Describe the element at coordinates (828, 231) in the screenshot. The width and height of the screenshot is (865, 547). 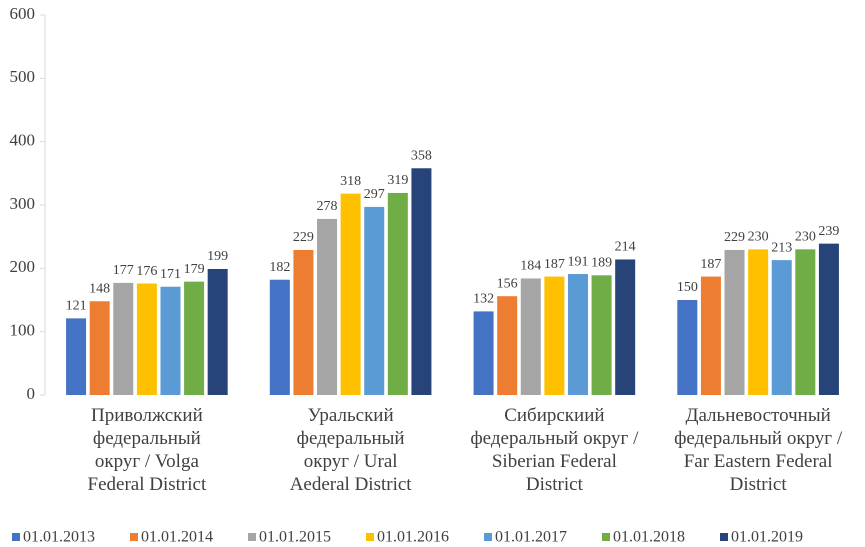
I see `data-label: 239` at that location.